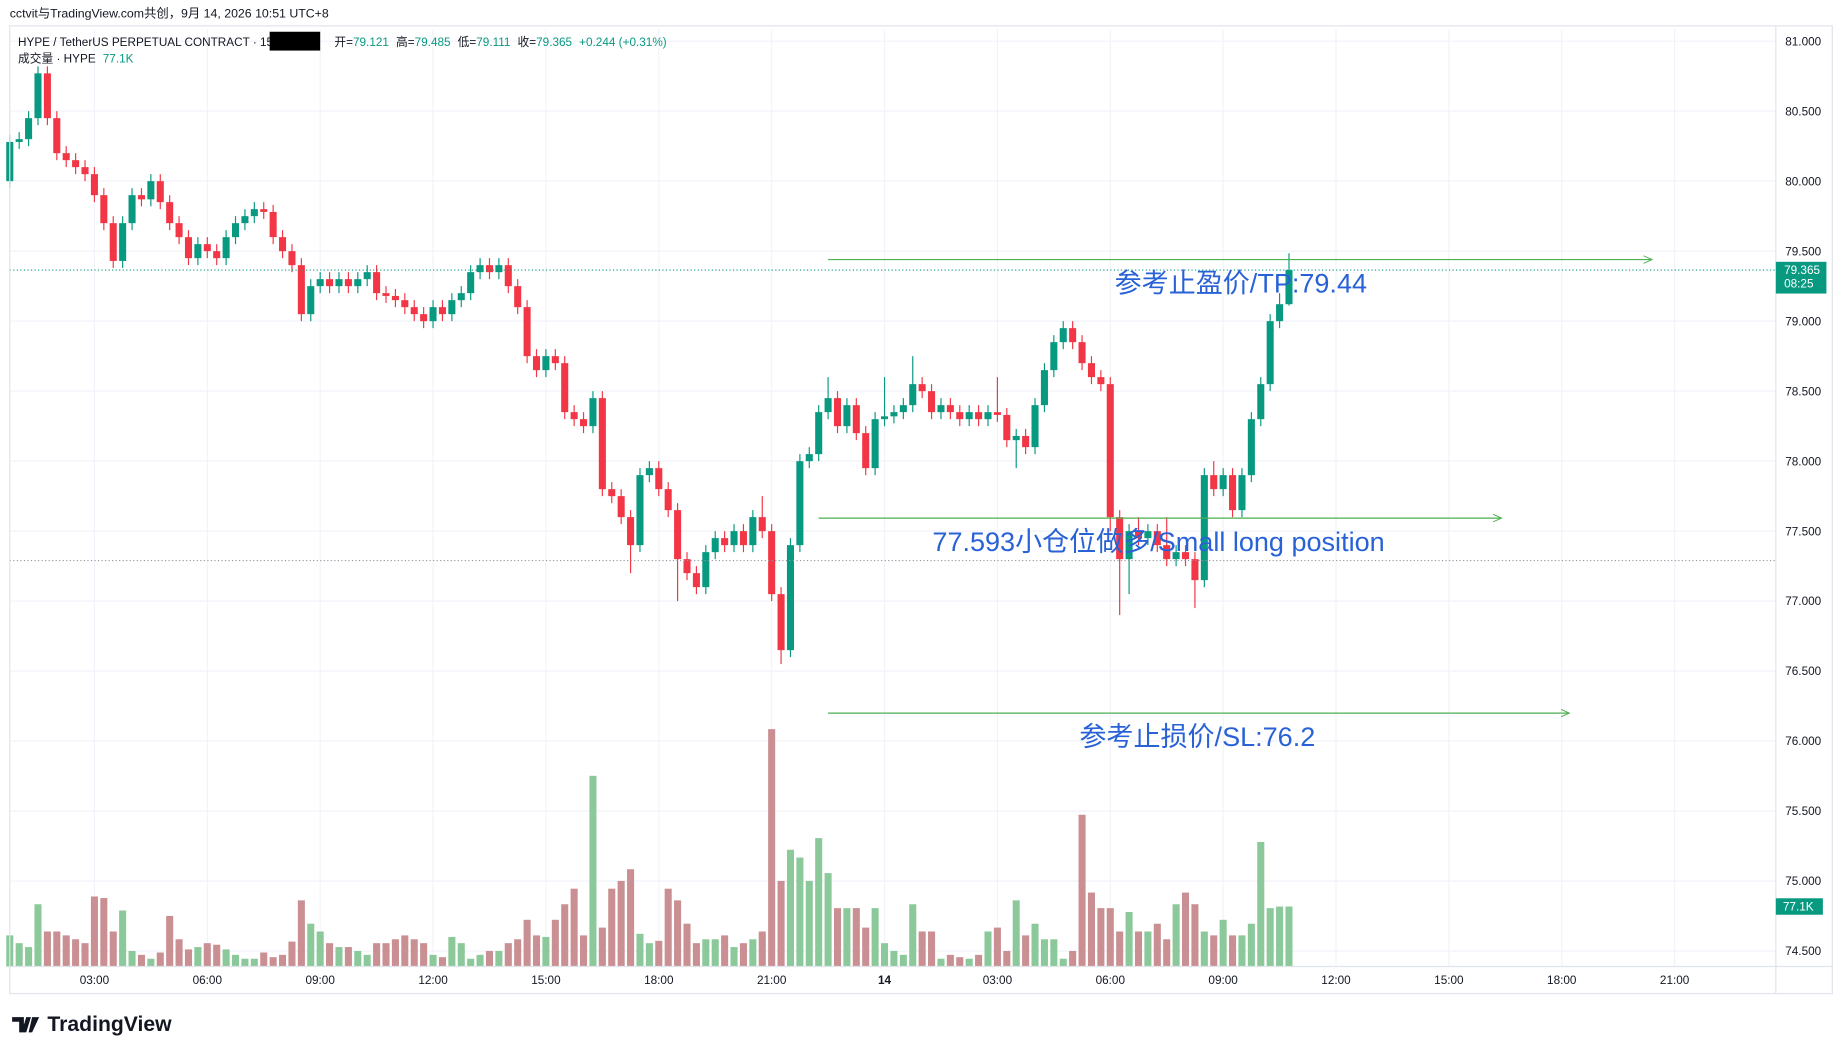 This screenshot has height=1055, width=1835. What do you see at coordinates (433, 980) in the screenshot?
I see `x-tick-label: 12:00` at bounding box center [433, 980].